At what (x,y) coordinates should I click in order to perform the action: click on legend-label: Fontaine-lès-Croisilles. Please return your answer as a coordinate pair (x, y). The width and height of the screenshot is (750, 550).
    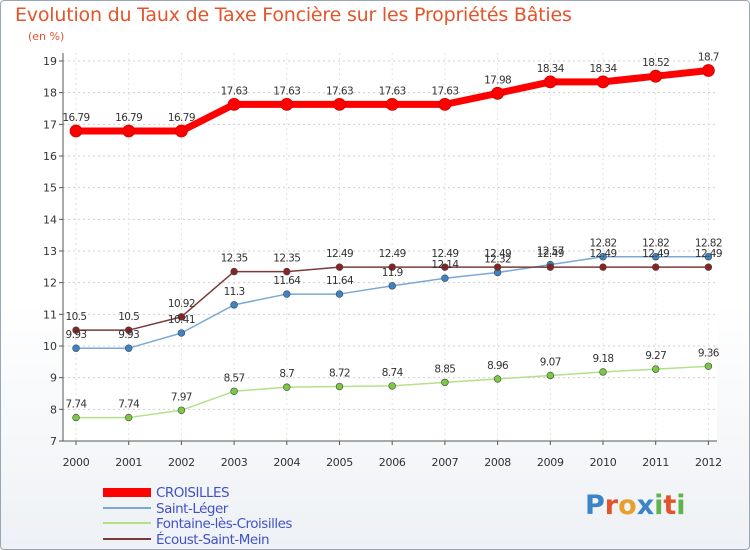
    Looking at the image, I should click on (224, 524).